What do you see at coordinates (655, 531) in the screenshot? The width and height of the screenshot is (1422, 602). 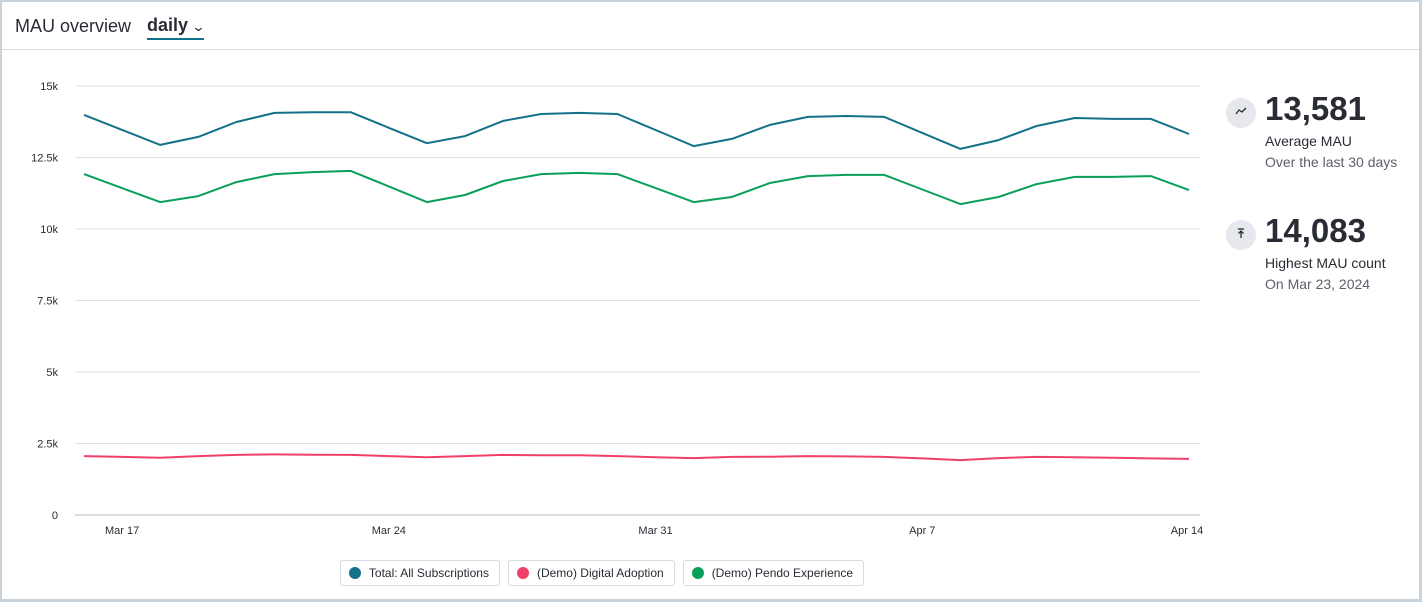 I see `x-tick-label: Mar 31` at bounding box center [655, 531].